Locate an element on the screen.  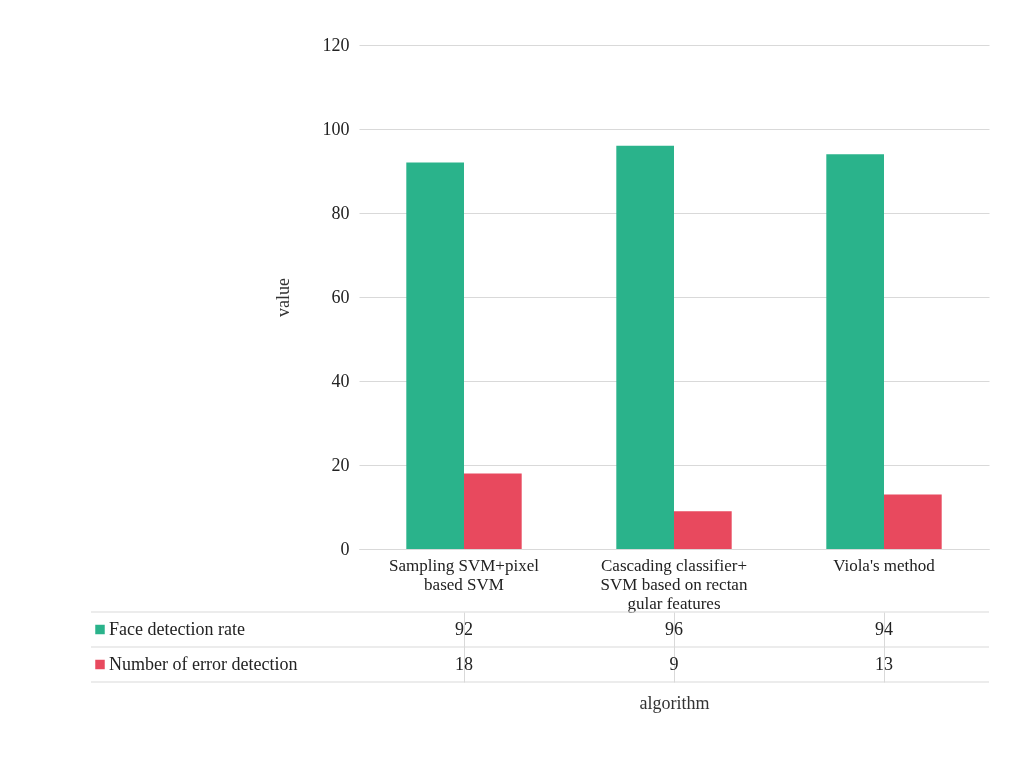
x-tick-label: Viola's method is located at coordinates (884, 565).